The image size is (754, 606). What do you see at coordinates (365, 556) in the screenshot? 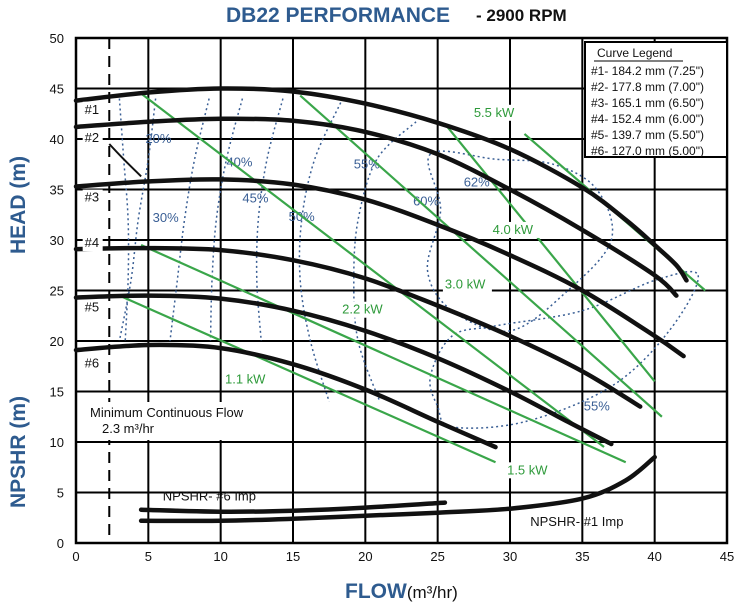
I see `x-tick-label: 20` at bounding box center [365, 556].